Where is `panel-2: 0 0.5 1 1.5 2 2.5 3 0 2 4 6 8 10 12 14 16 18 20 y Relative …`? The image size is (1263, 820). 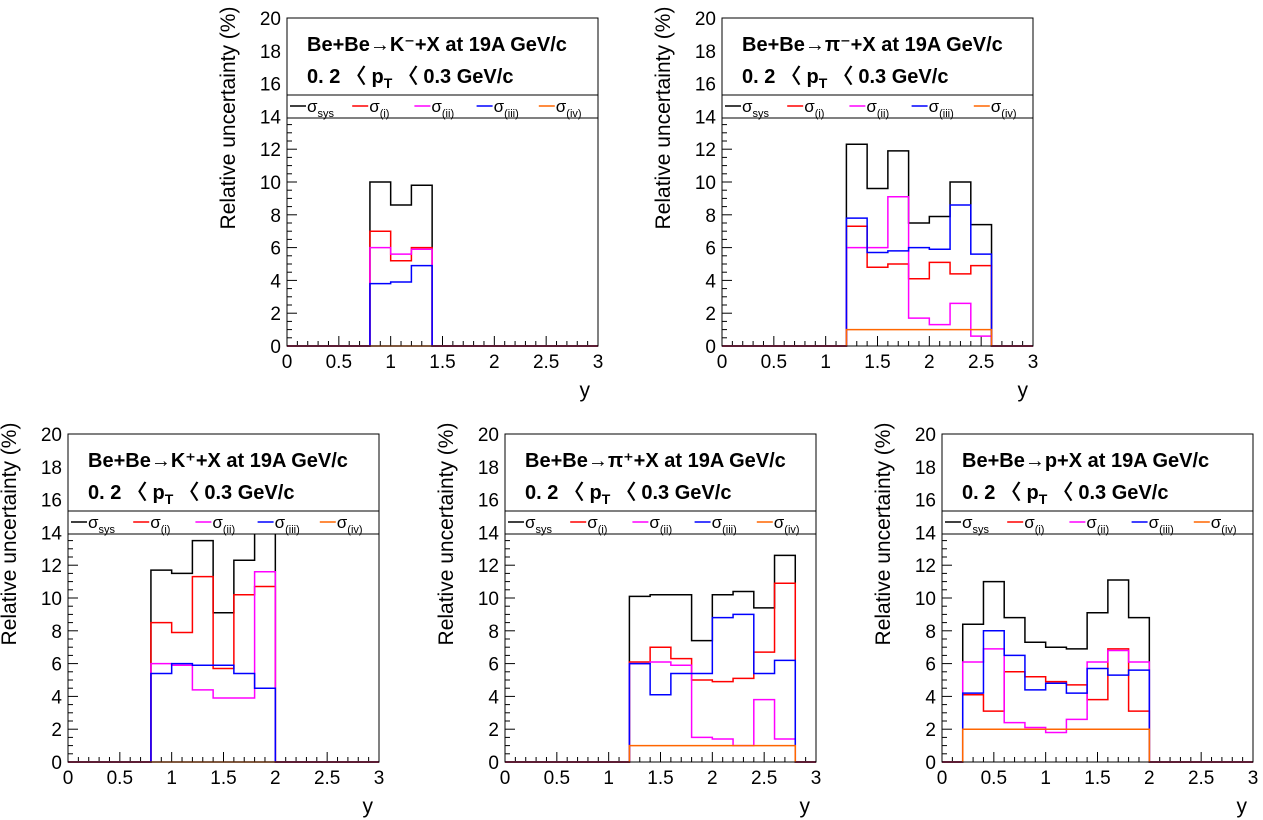 panel-2: 0 0.5 1 1.5 2 2.5 3 0 2 4 6 8 10 12 14 16 18 20 y Relative … is located at coordinates (845, 204).